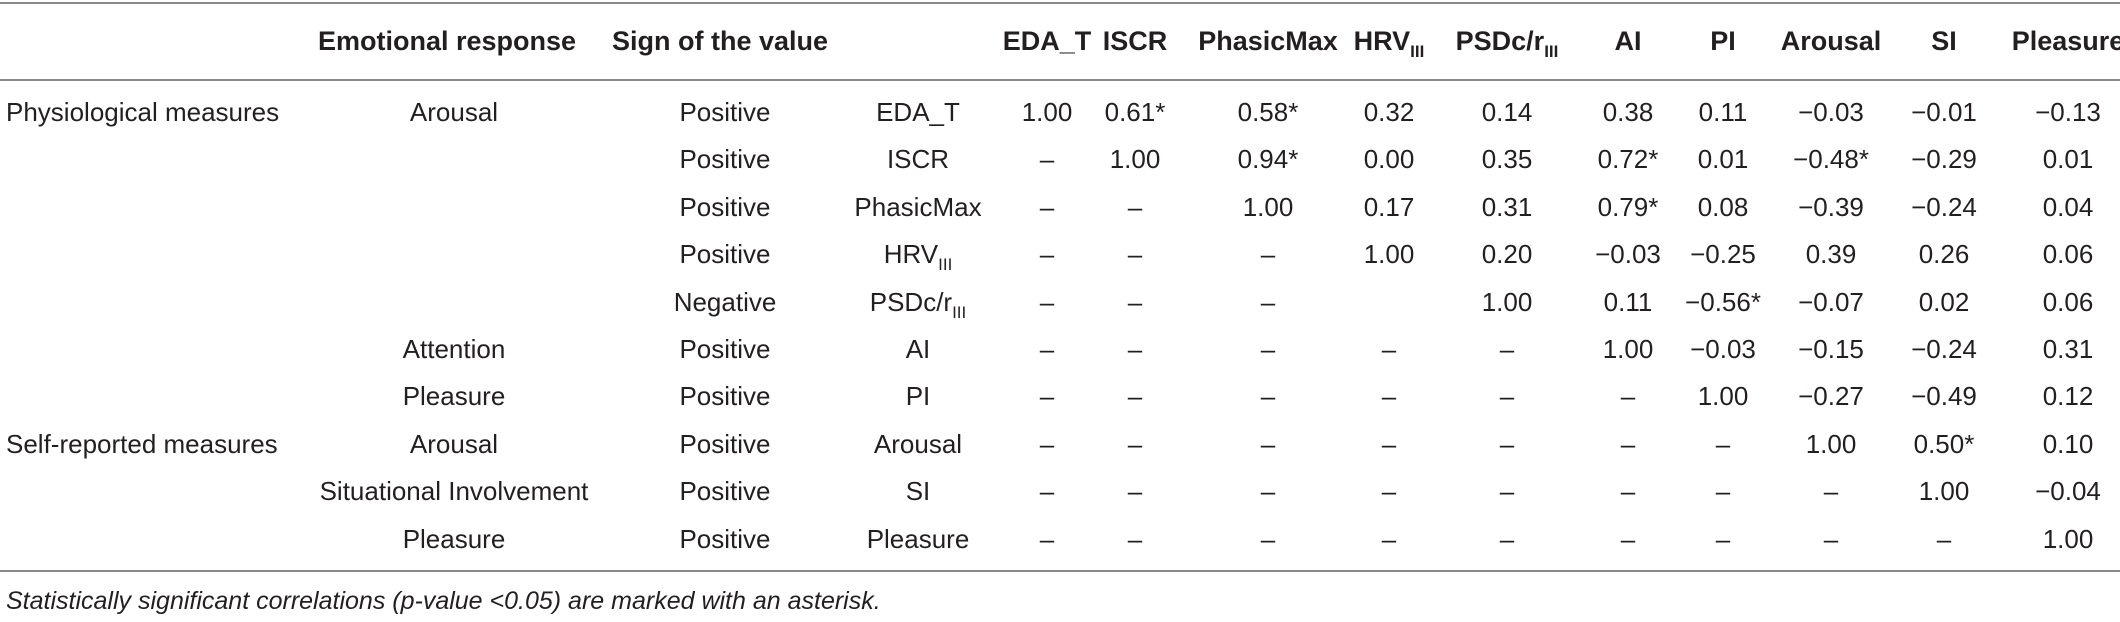  Describe the element at coordinates (911, 254) in the screenshot. I see `label-main: HRV` at that location.